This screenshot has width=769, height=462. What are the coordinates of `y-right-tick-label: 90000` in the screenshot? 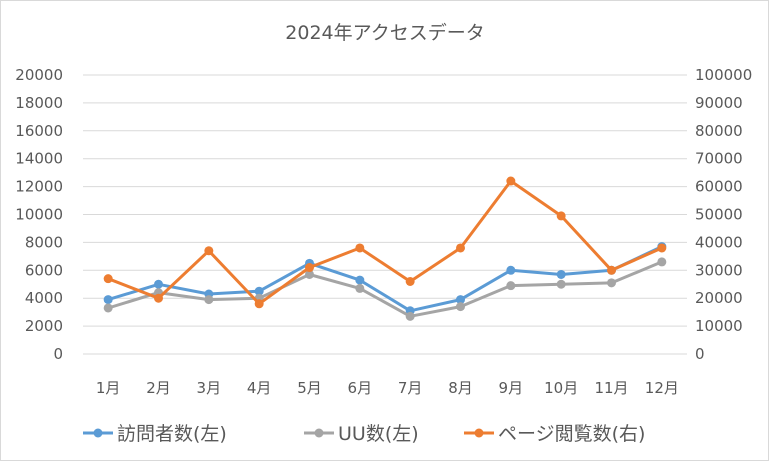 It's located at (719, 103).